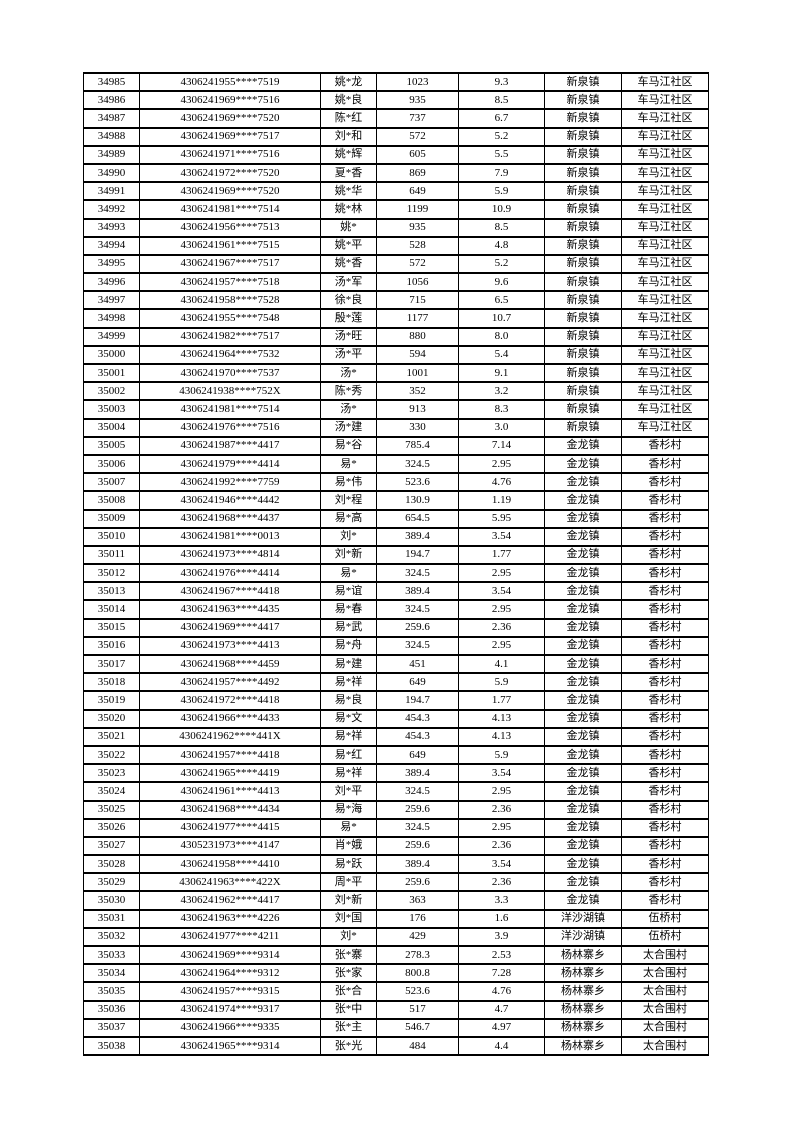  I want to click on cell-seq: 35022, so click(111, 755).